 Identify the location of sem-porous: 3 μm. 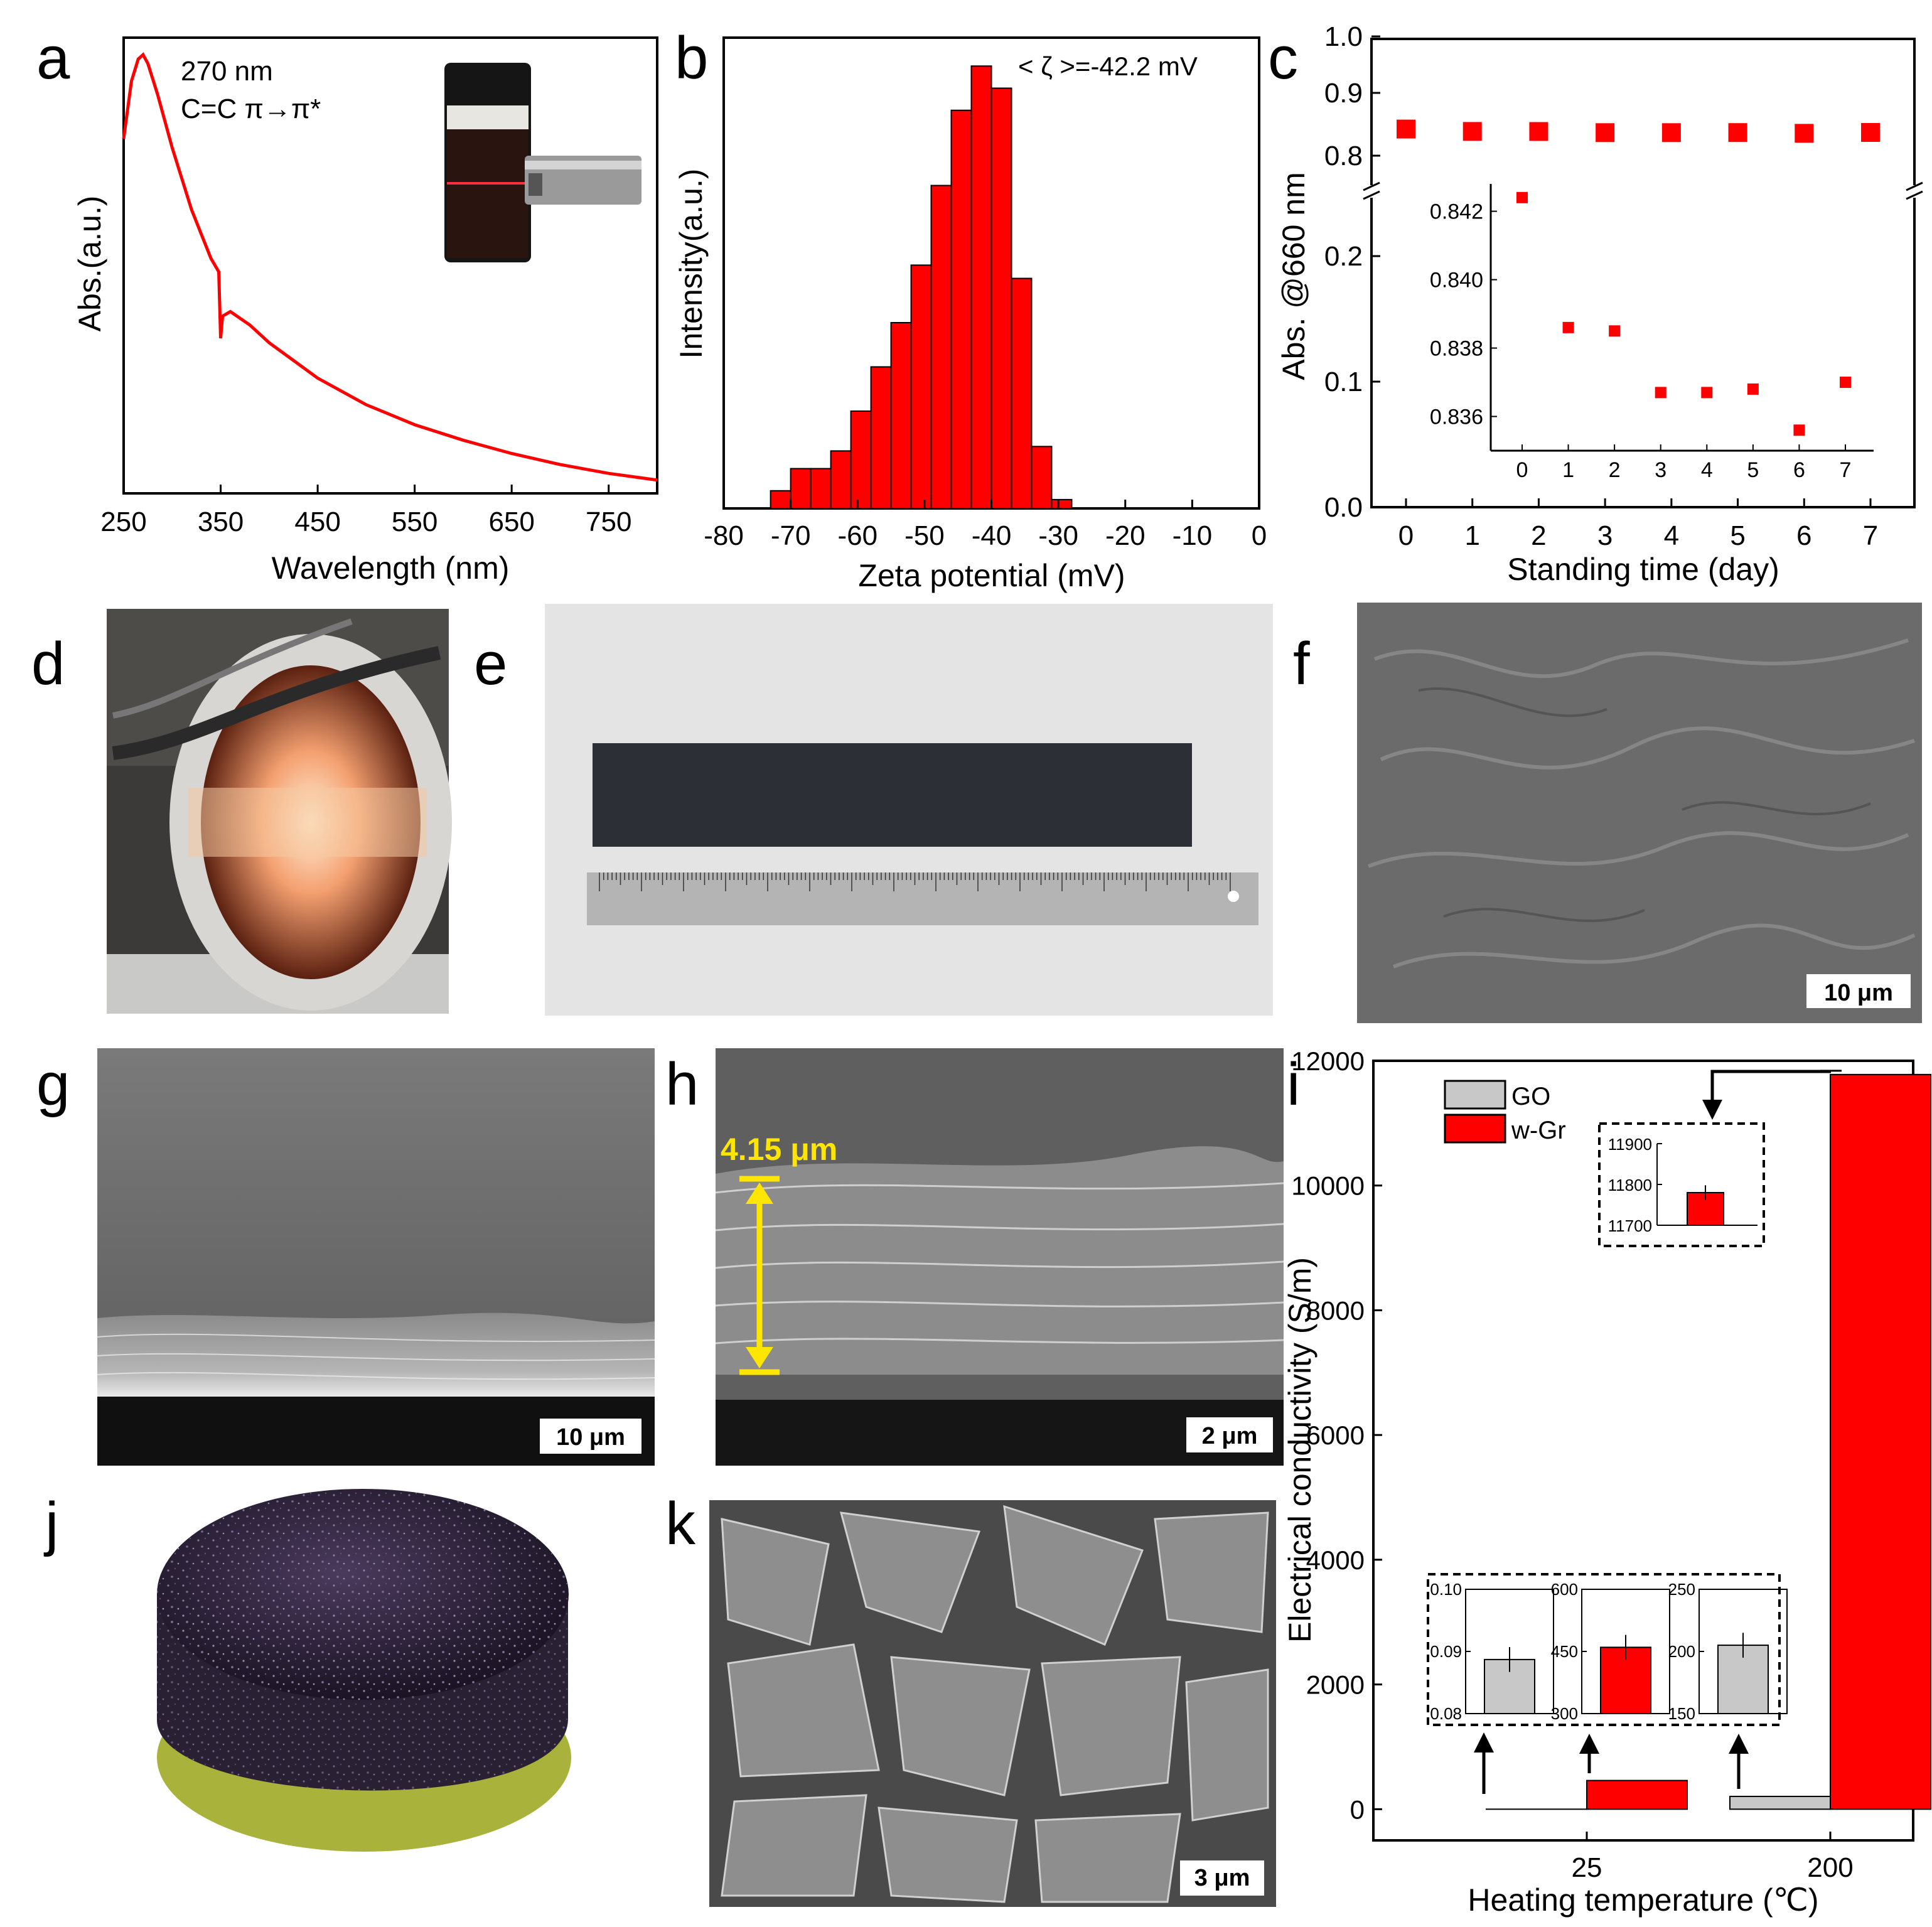
(992, 1703).